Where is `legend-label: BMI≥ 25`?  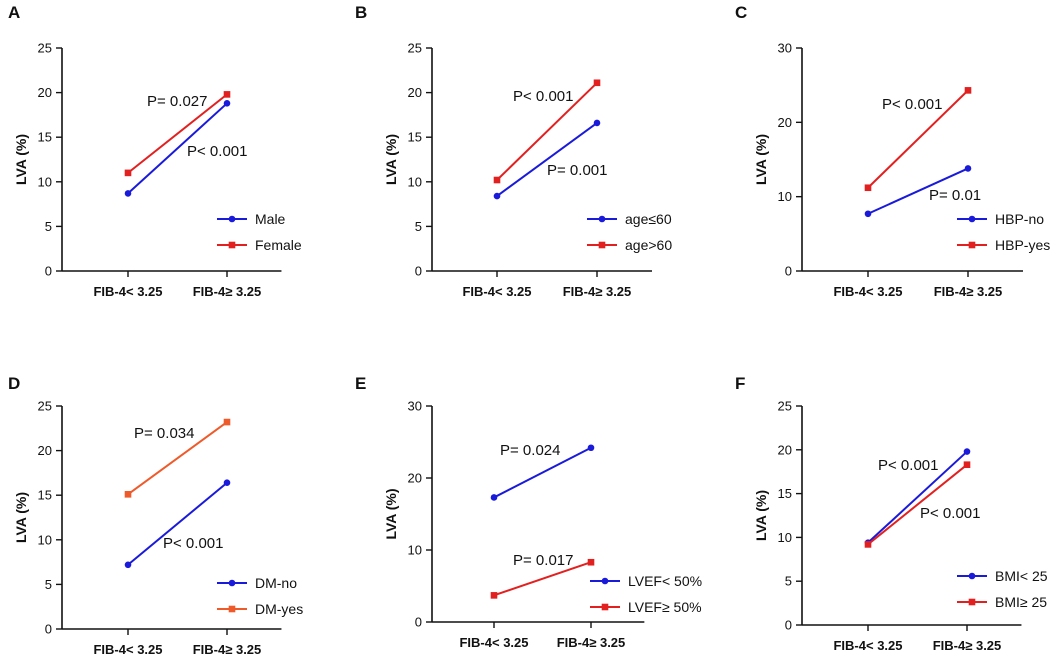 legend-label: BMI≥ 25 is located at coordinates (1021, 602).